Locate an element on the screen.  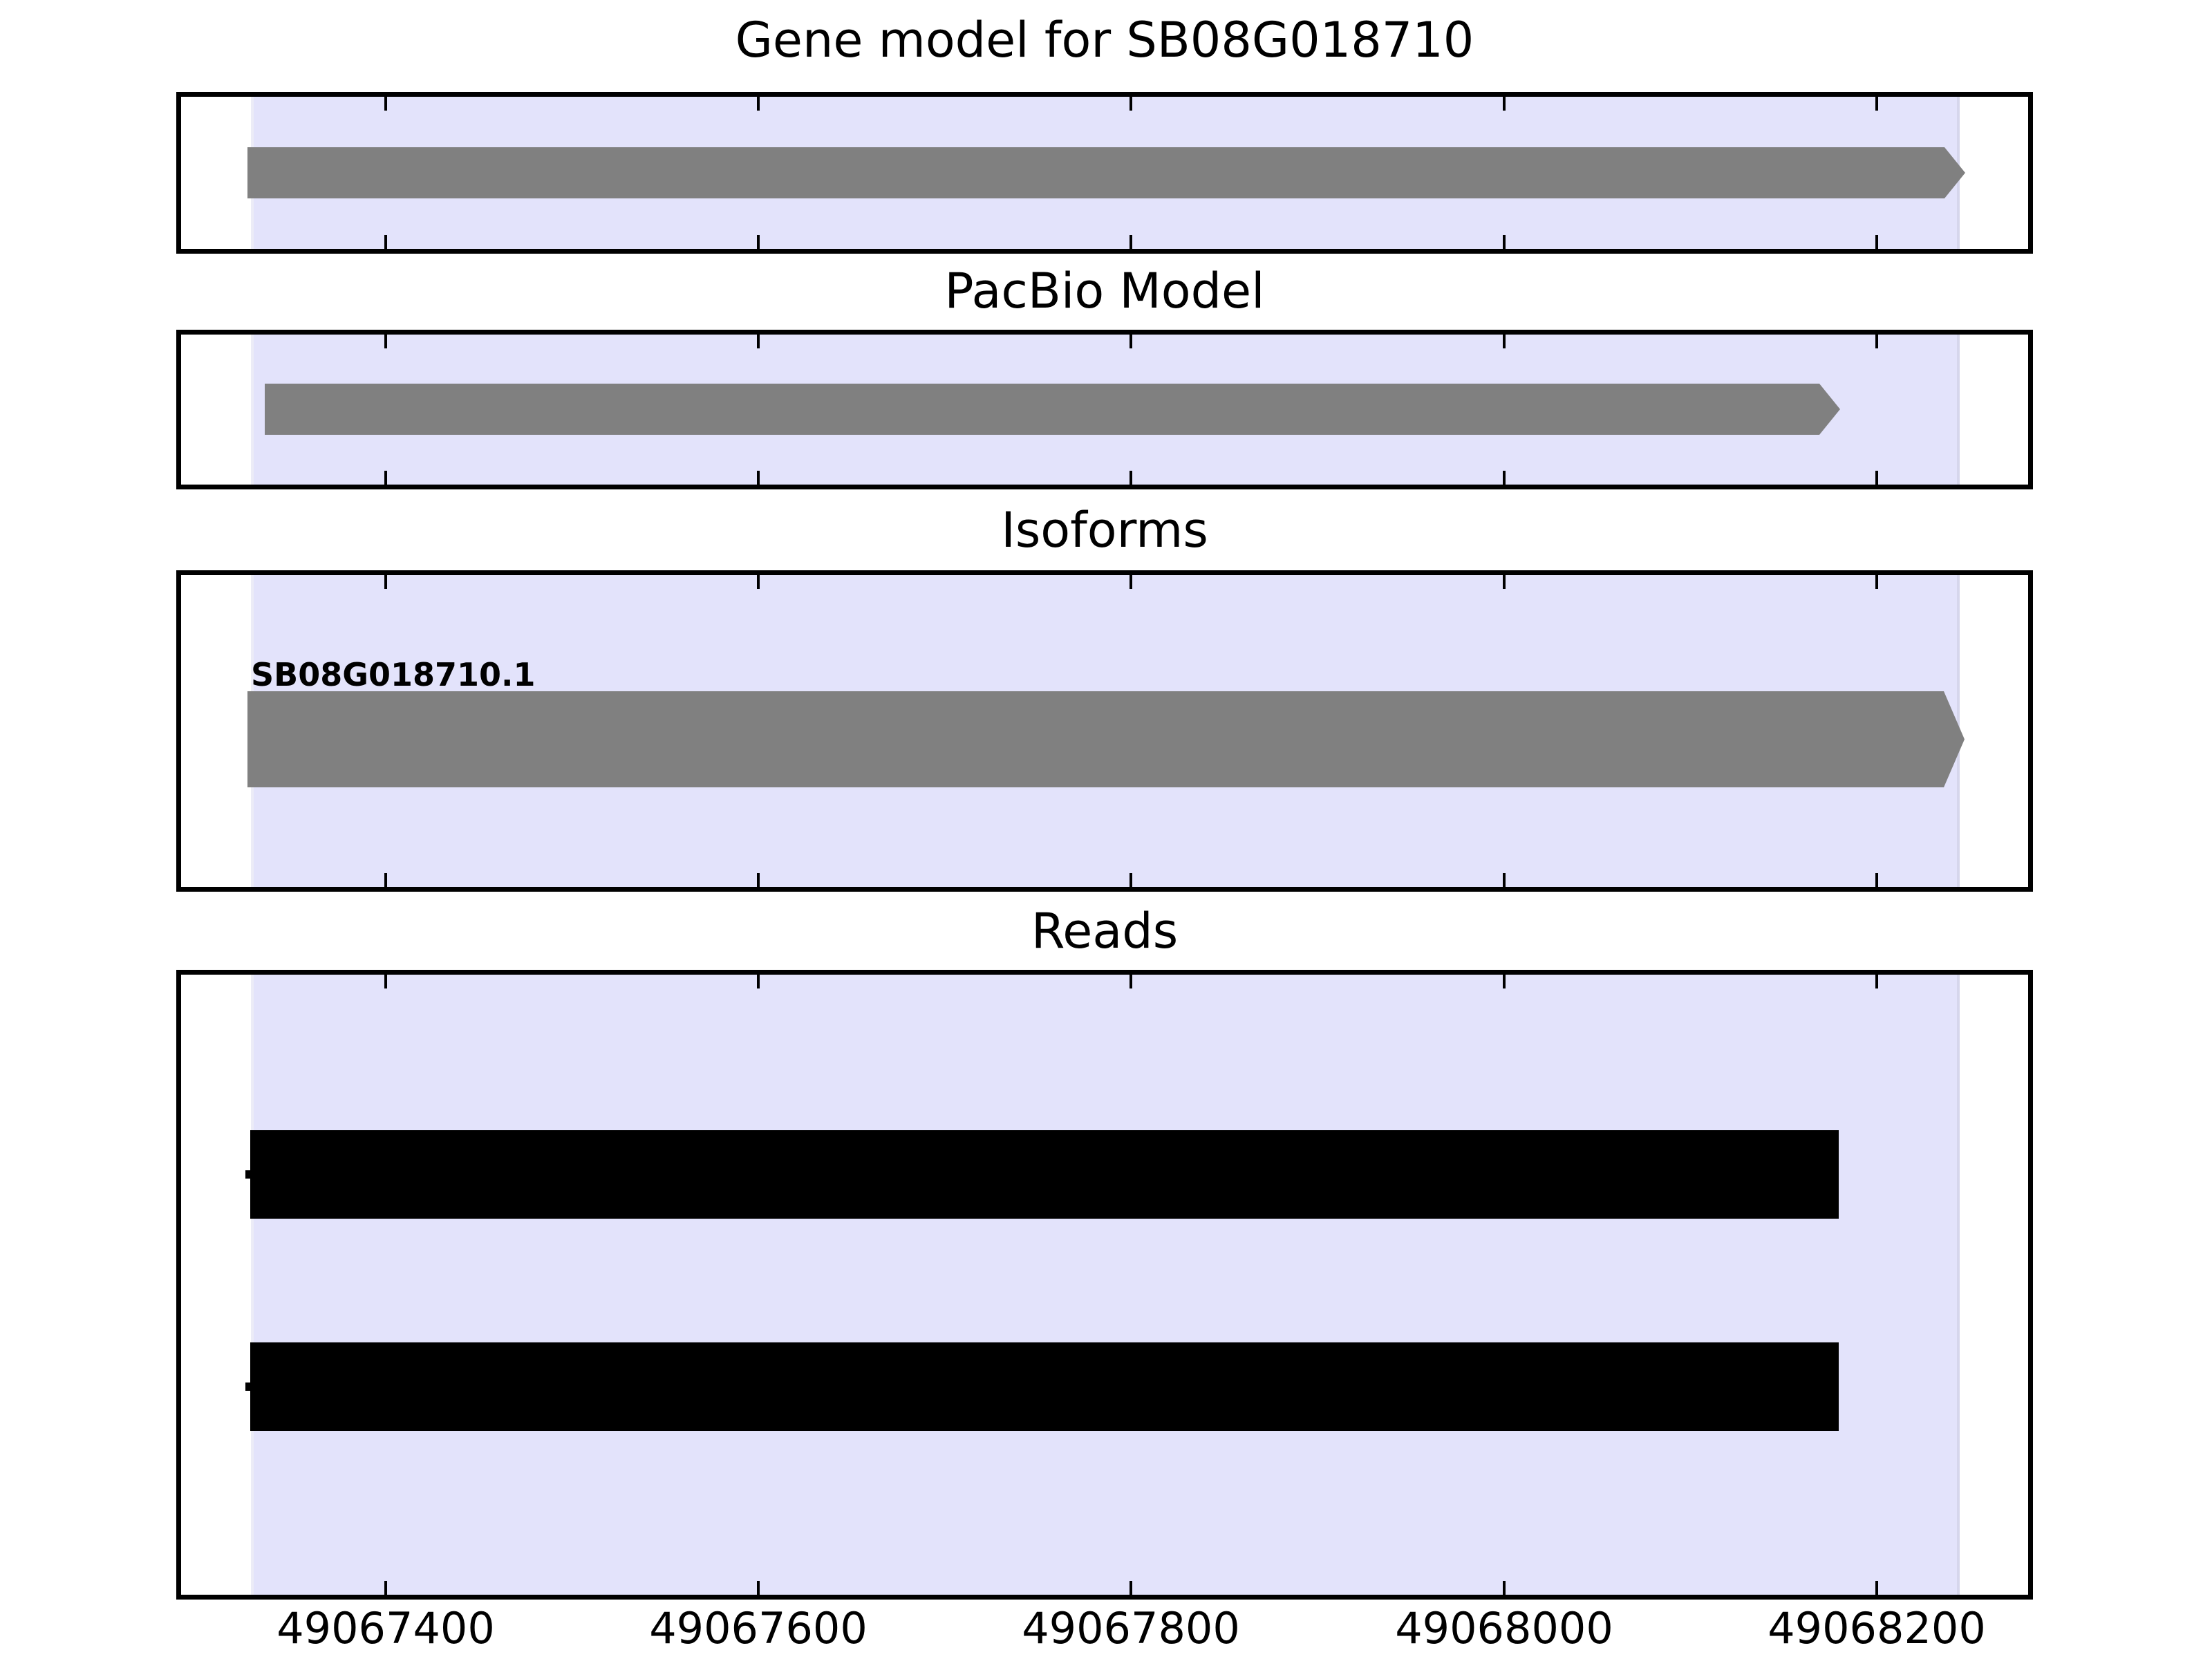
x-axis-tick-label: 49068200 is located at coordinates (1877, 1628).